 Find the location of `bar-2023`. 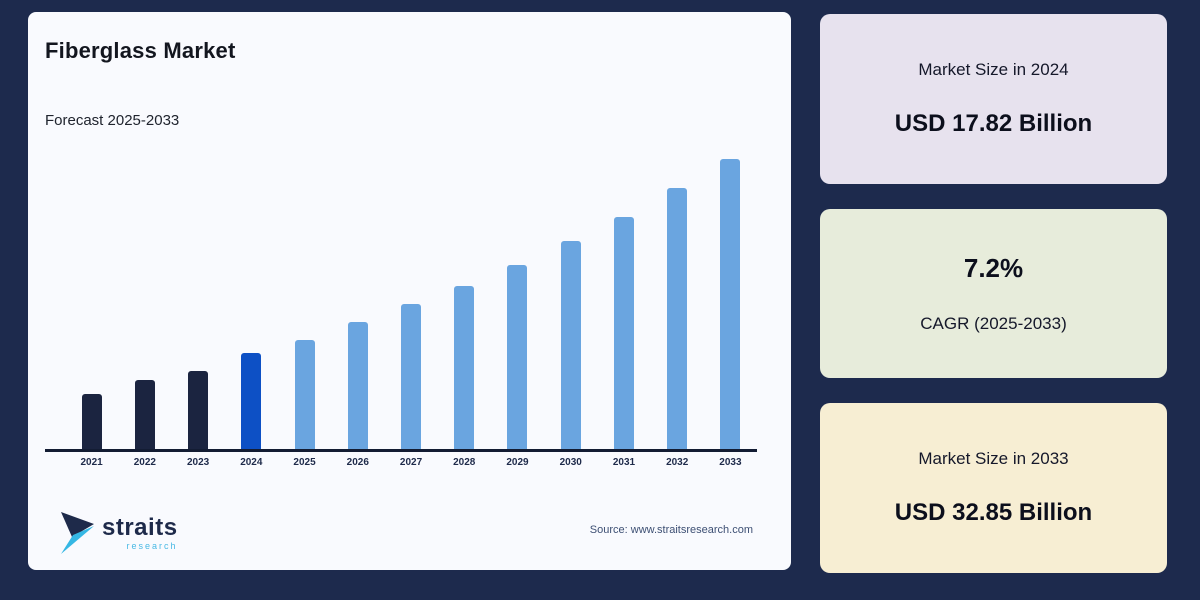

bar-2023 is located at coordinates (198, 410).